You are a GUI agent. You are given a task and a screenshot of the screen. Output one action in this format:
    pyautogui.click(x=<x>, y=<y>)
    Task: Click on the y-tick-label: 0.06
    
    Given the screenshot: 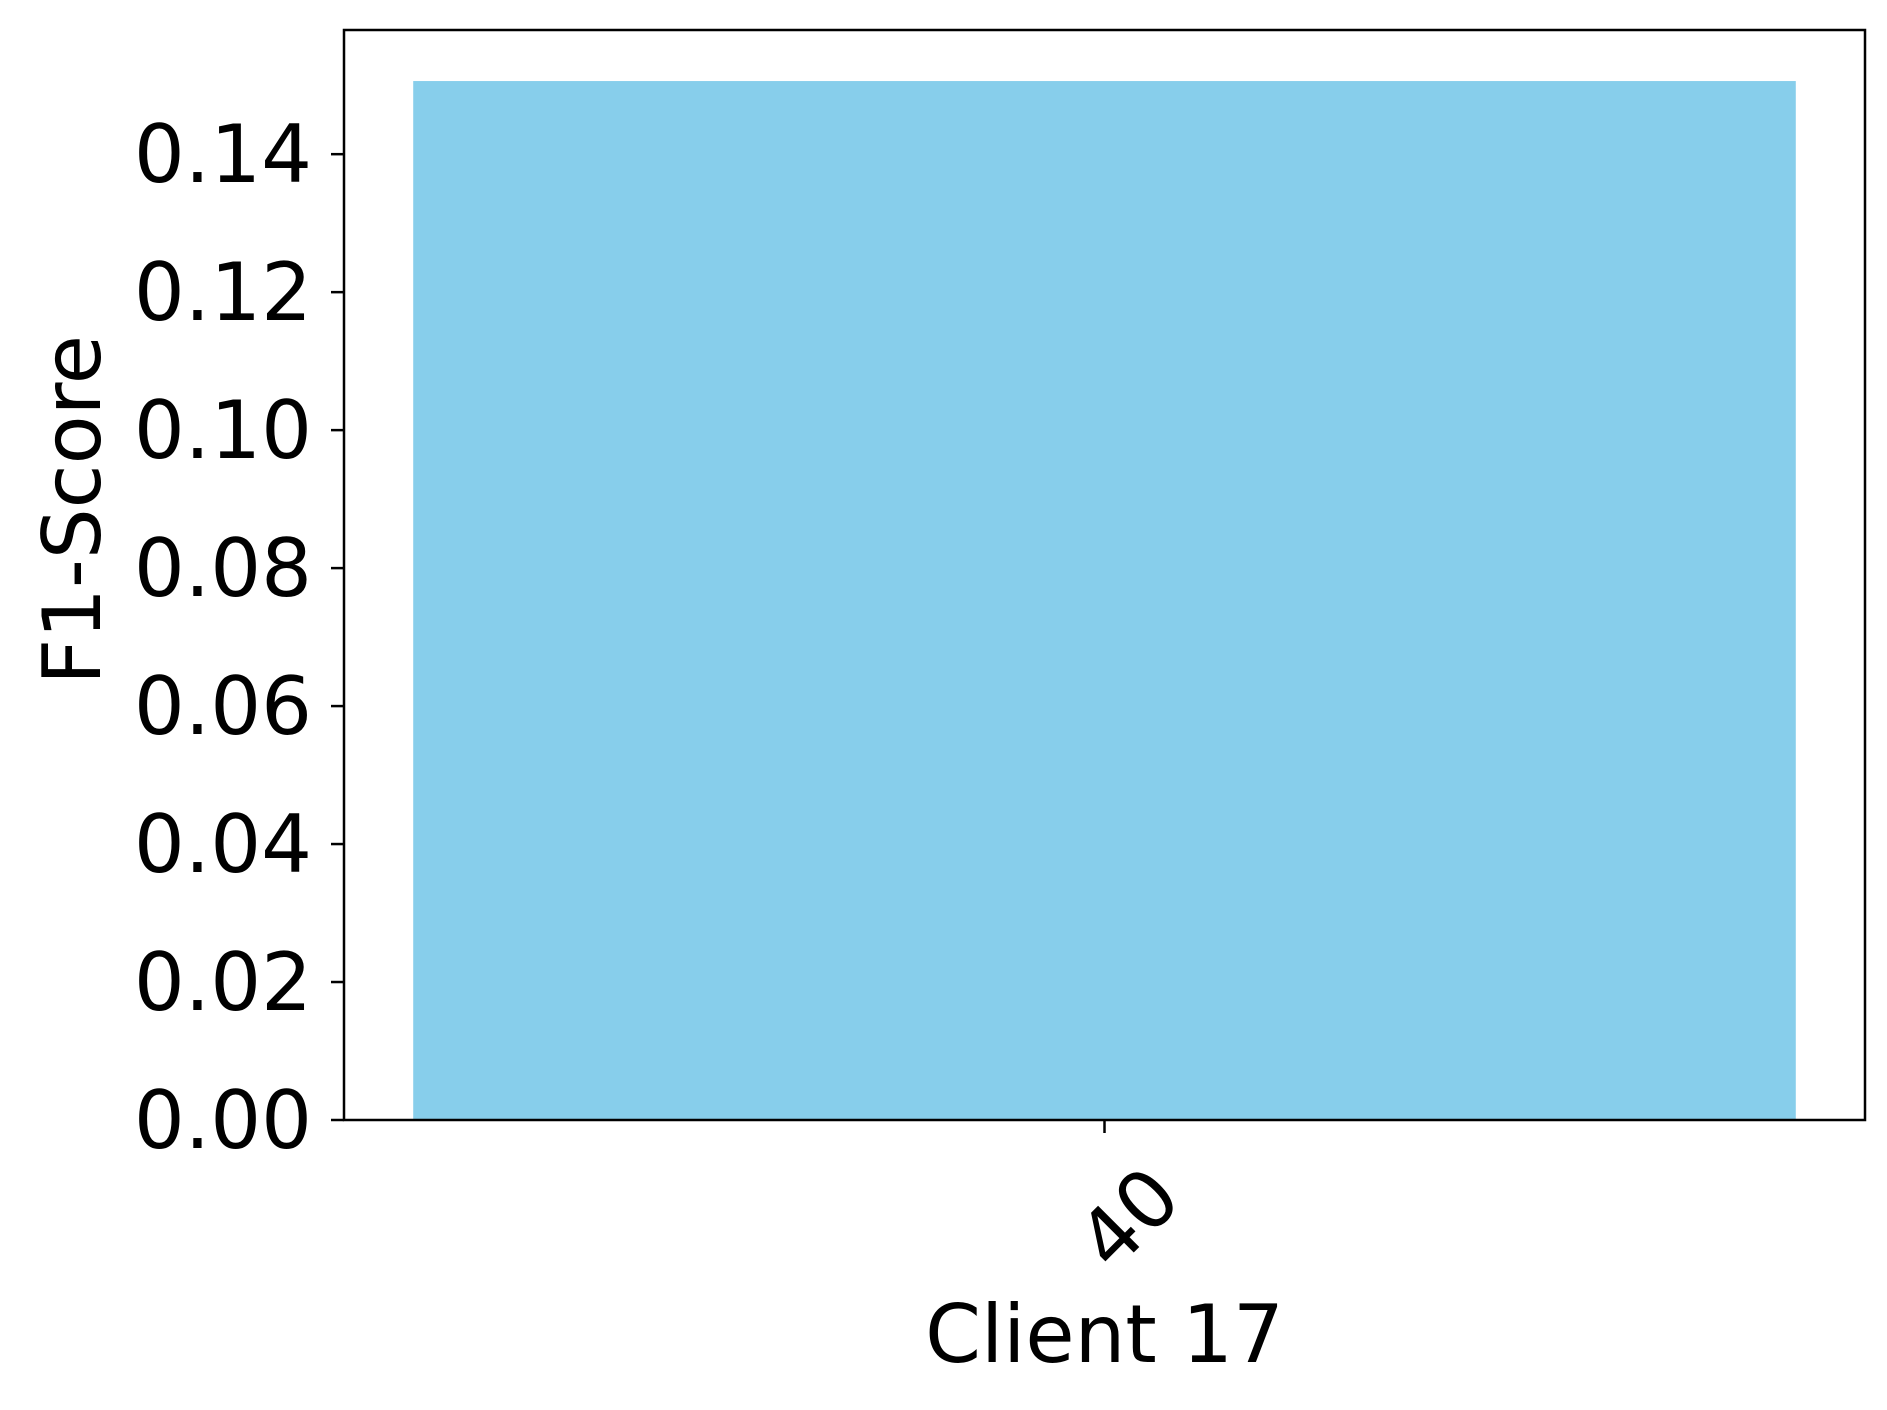 What is the action you would take?
    pyautogui.click(x=223, y=706)
    